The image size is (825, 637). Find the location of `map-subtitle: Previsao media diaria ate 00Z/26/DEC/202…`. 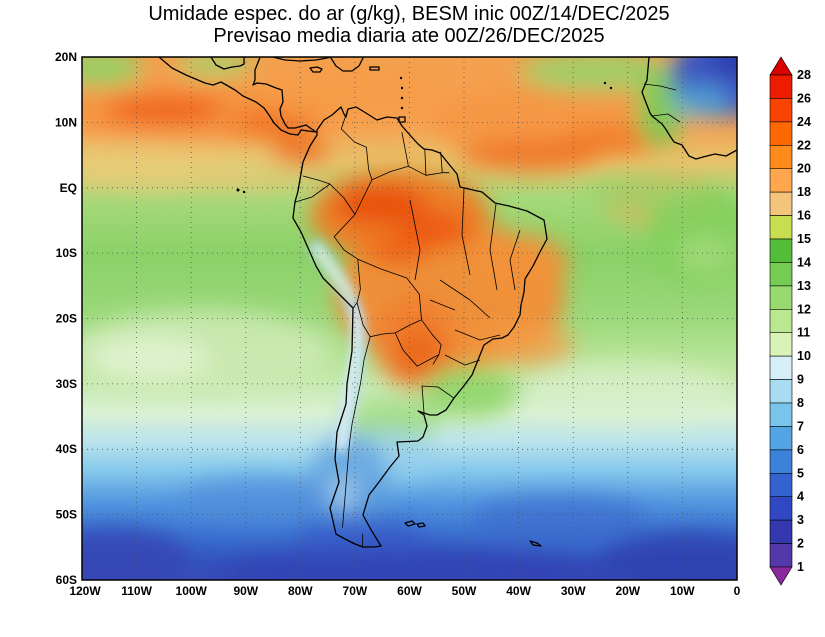

map-subtitle: Previsao media diaria ate 00Z/26/DEC/202… is located at coordinates (408, 36).